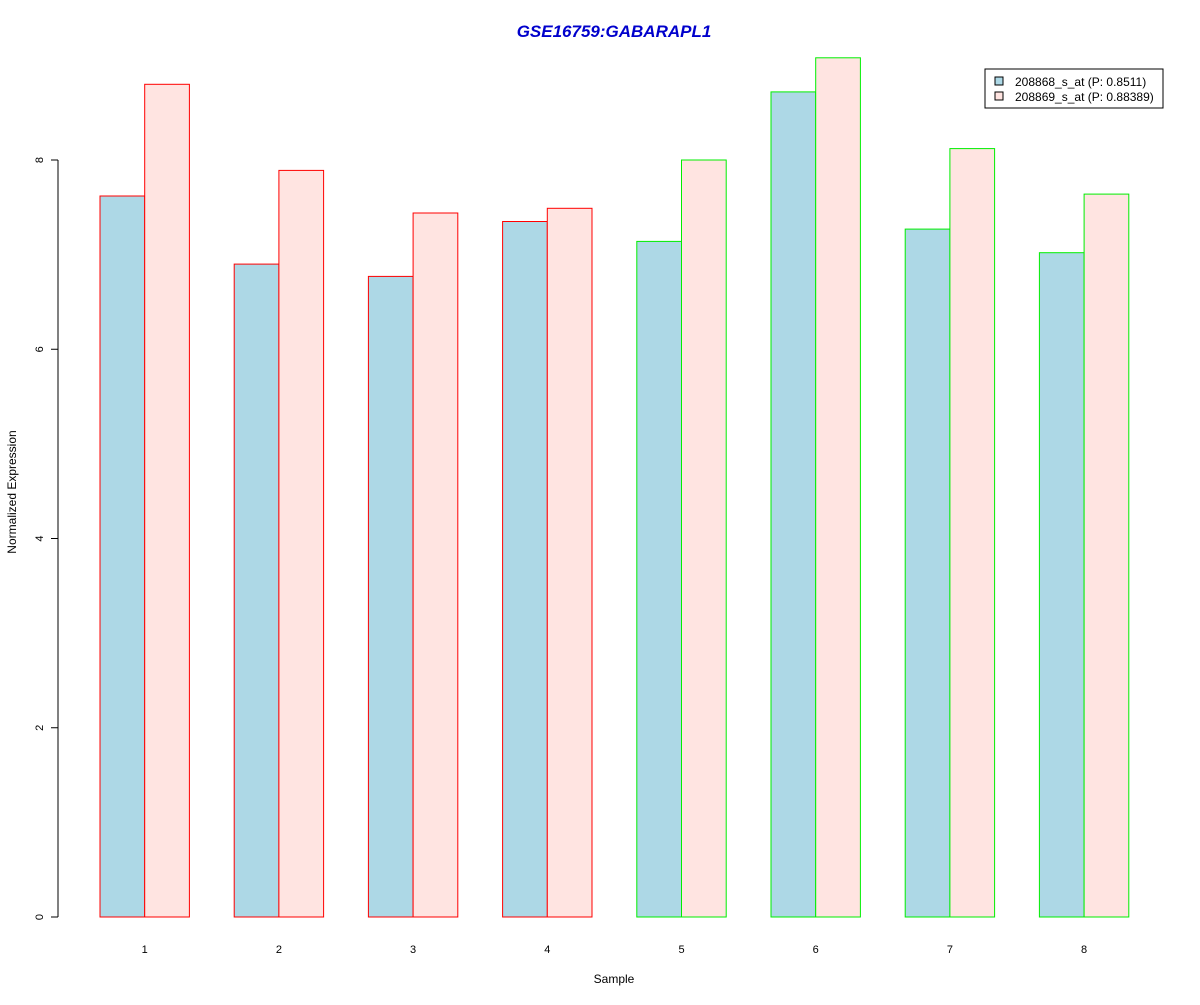  I want to click on x-tick-label: 3, so click(413, 950).